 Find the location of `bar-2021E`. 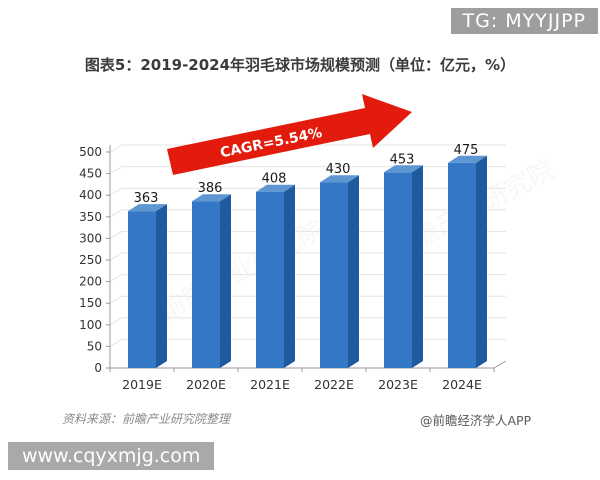

bar-2021E is located at coordinates (275, 276).